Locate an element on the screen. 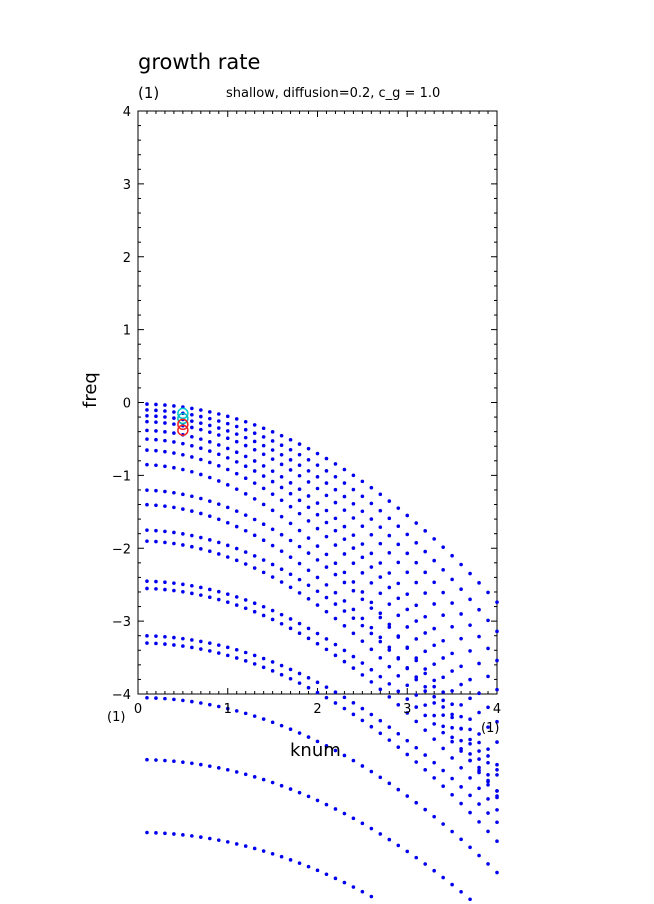 The height and width of the screenshot is (904, 654). x-tick-label: 2 is located at coordinates (317, 709).